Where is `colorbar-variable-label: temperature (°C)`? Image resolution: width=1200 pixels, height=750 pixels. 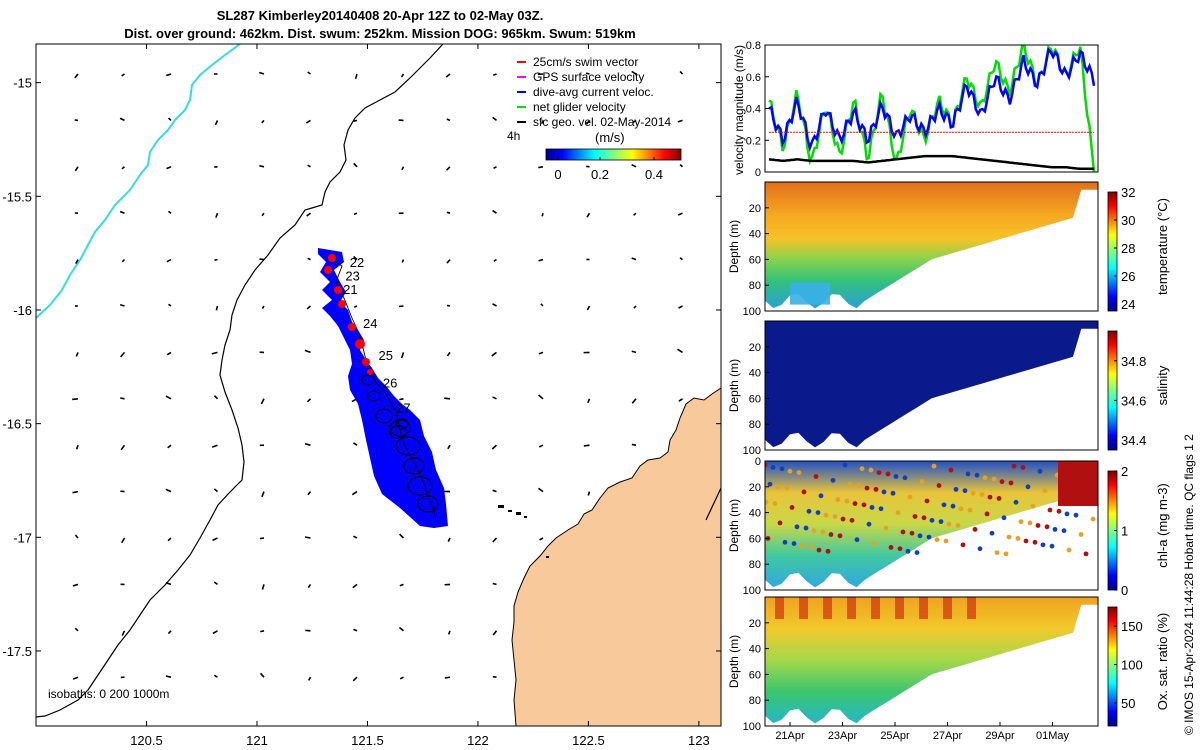 colorbar-variable-label: temperature (°C) is located at coordinates (1162, 246).